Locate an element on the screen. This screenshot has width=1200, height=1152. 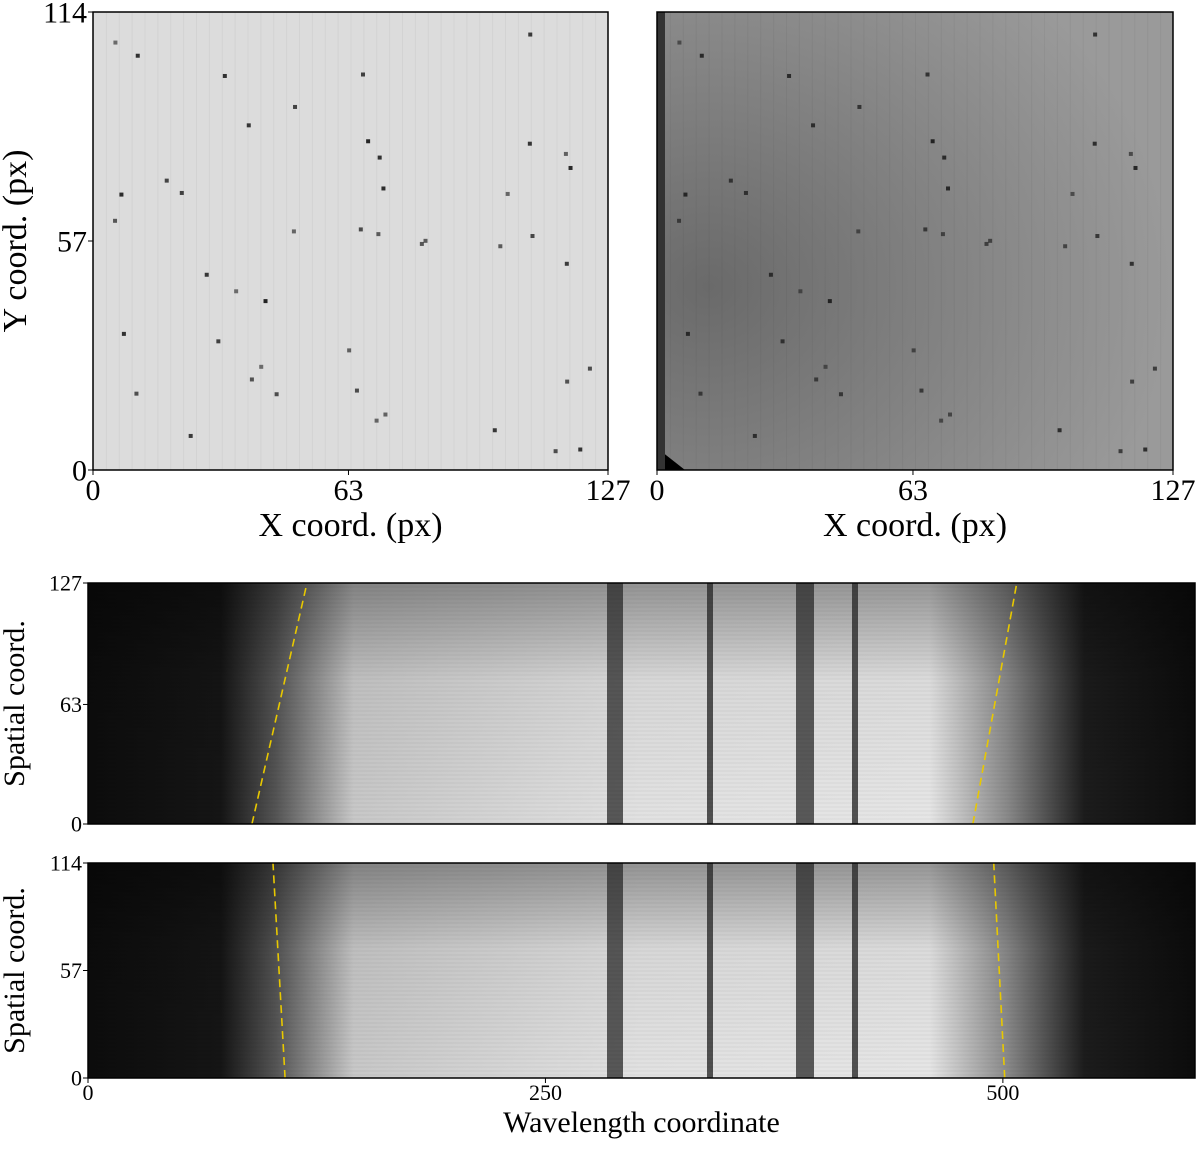
y-axis-label: Y coord. (px) is located at coordinates (17, 241).